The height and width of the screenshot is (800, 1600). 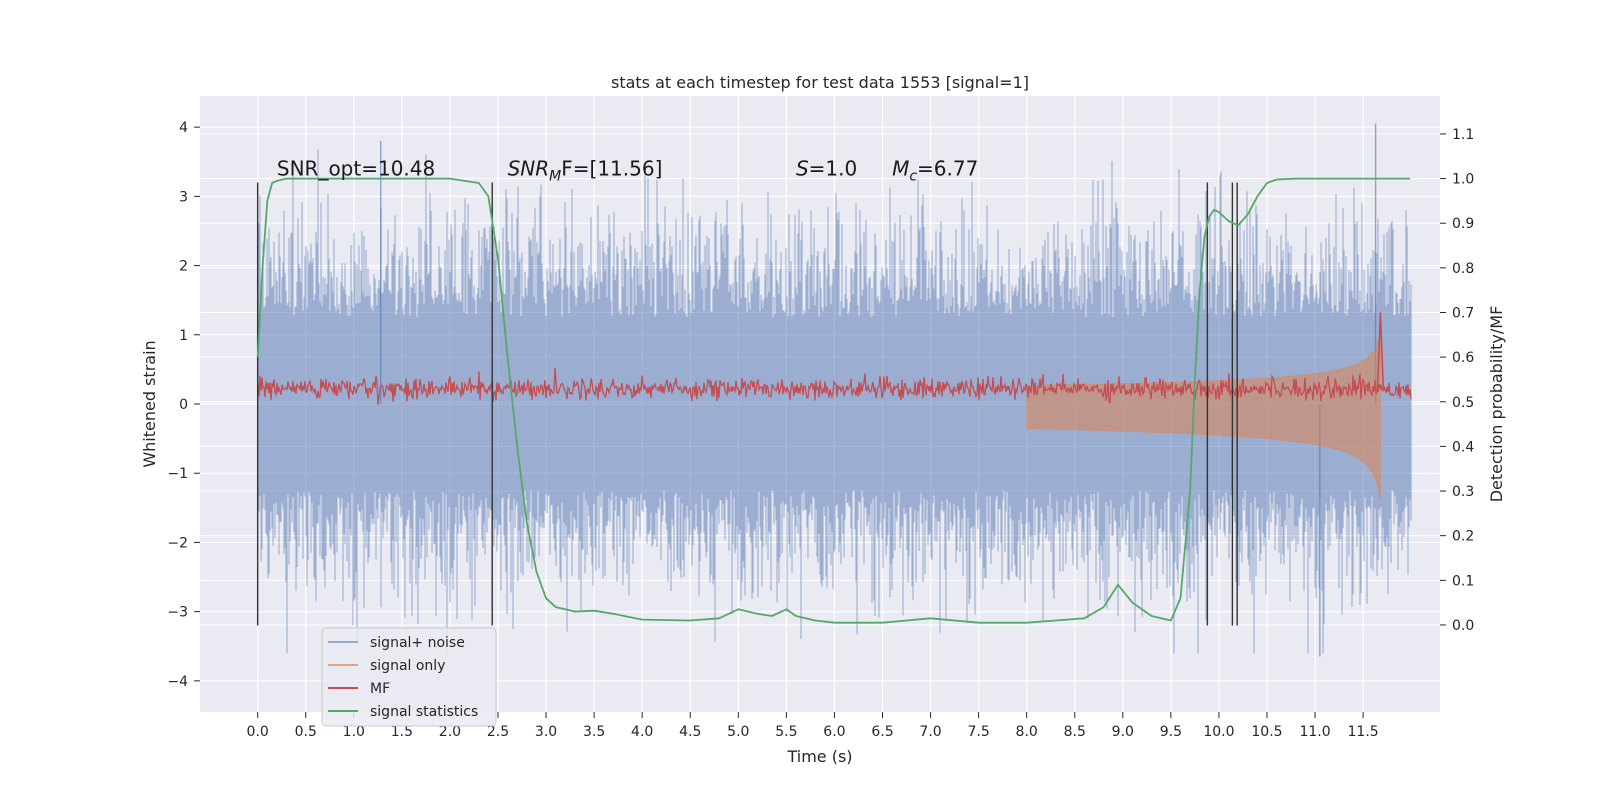 I want to click on x-axis-label: Time (s), so click(x=819, y=756).